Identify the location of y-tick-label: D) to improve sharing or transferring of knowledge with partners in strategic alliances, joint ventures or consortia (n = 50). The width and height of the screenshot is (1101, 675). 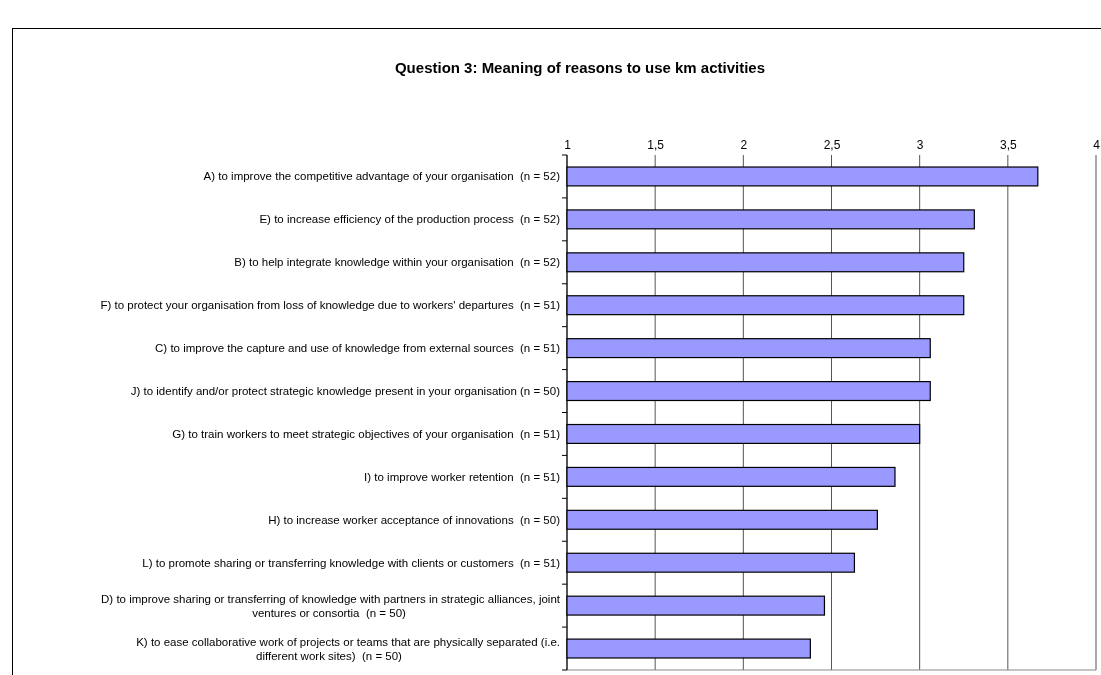
(331, 605).